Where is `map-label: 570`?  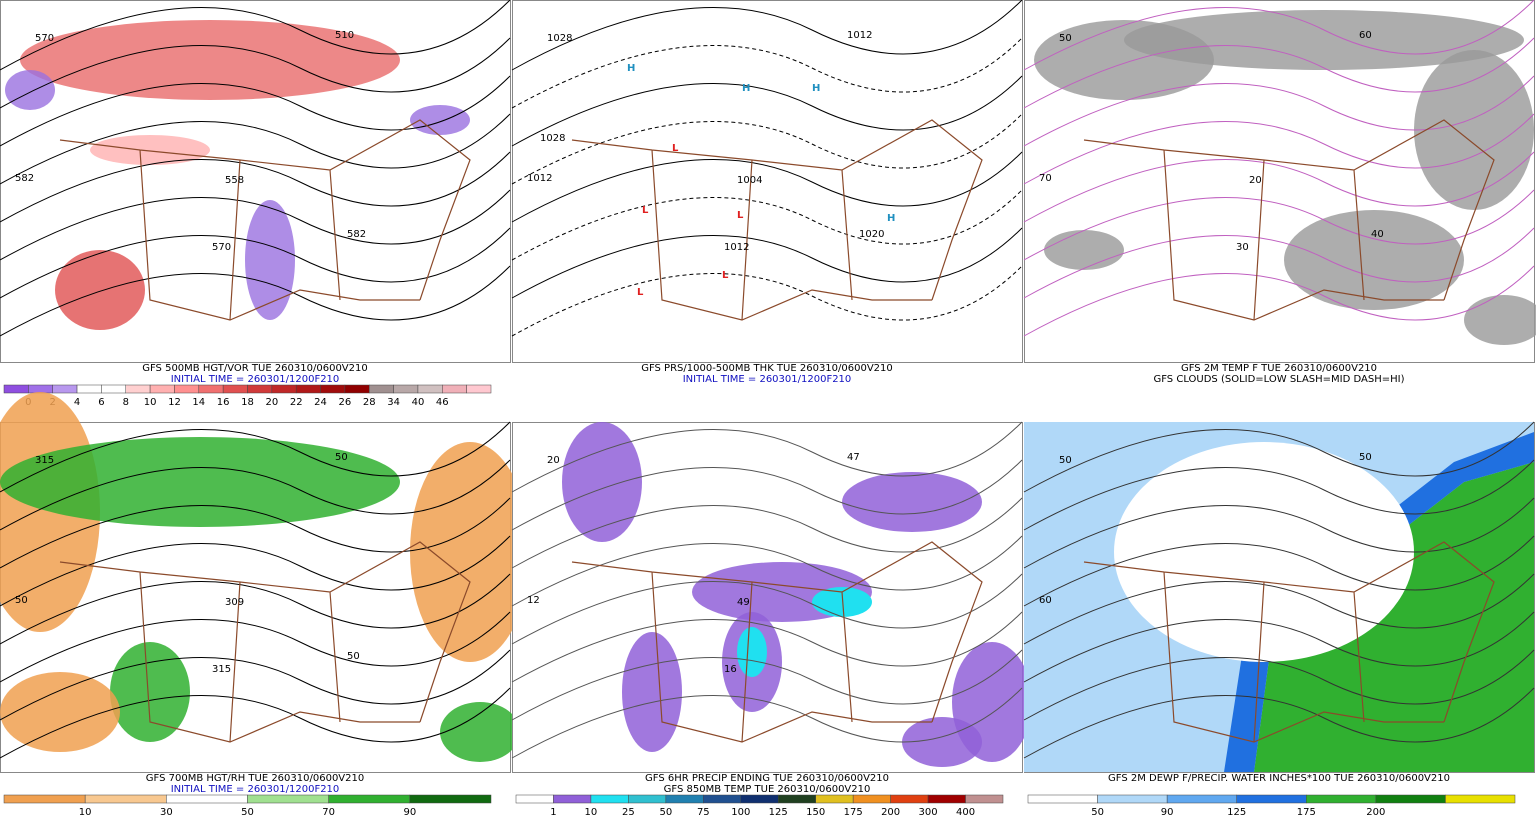
map-label: 570 is located at coordinates (221, 247).